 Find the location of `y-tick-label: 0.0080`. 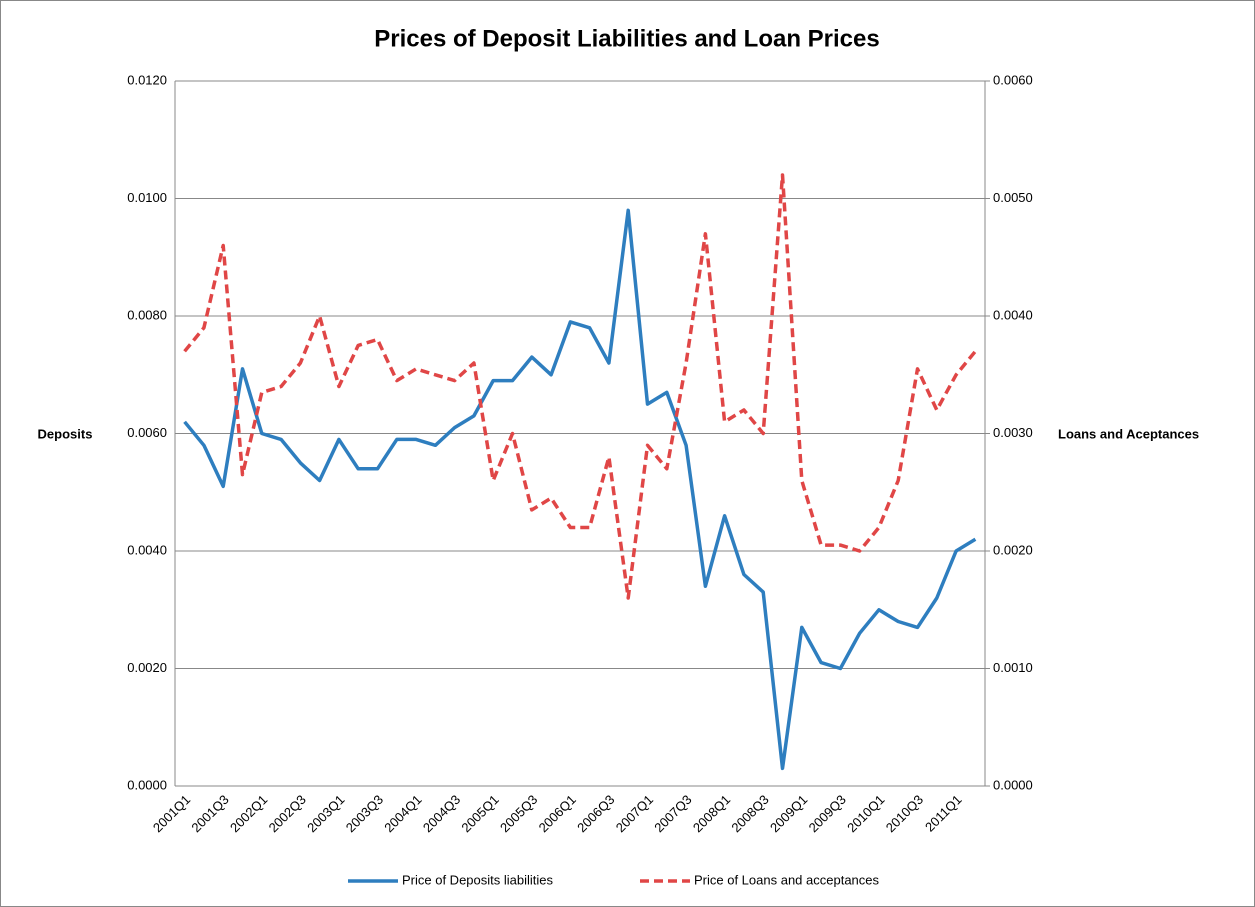

y-tick-label: 0.0080 is located at coordinates (147, 314).